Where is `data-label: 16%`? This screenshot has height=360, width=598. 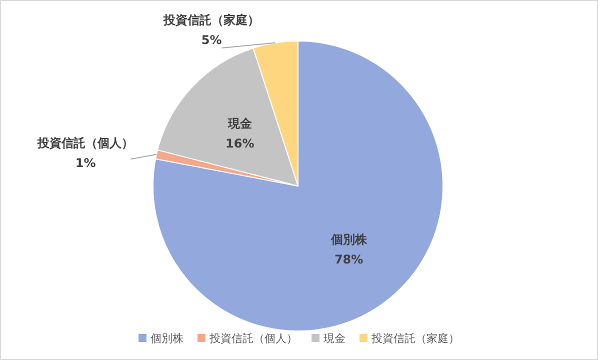
data-label: 16% is located at coordinates (240, 143).